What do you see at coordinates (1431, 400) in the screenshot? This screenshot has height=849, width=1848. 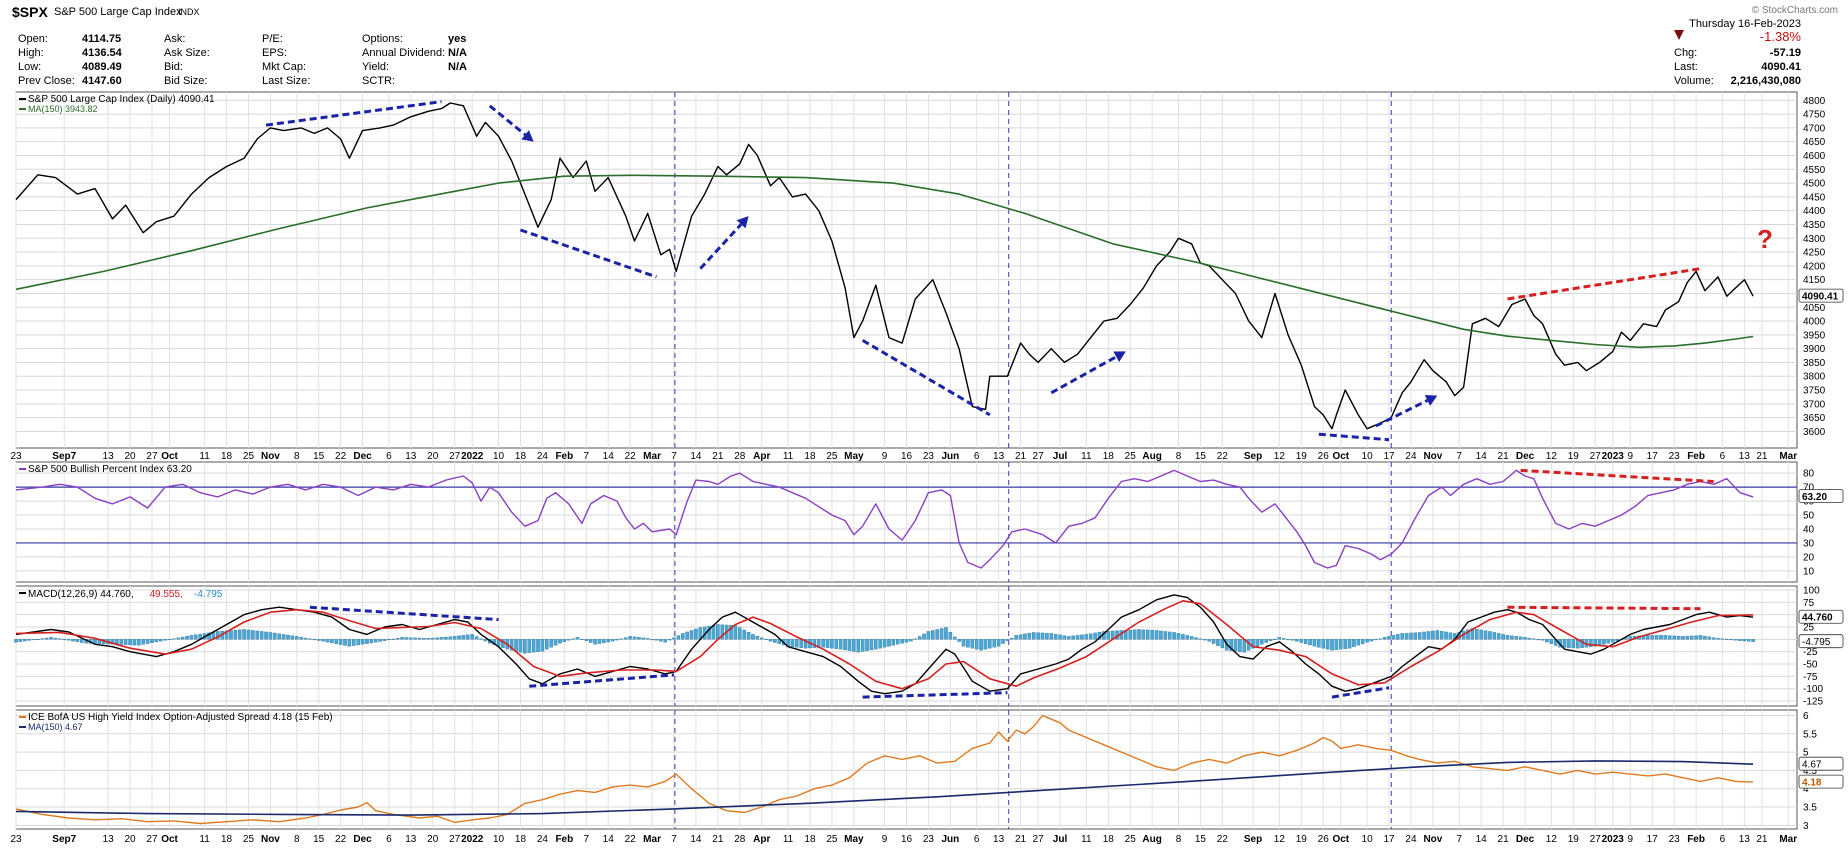 I see `arrow-head-icon` at bounding box center [1431, 400].